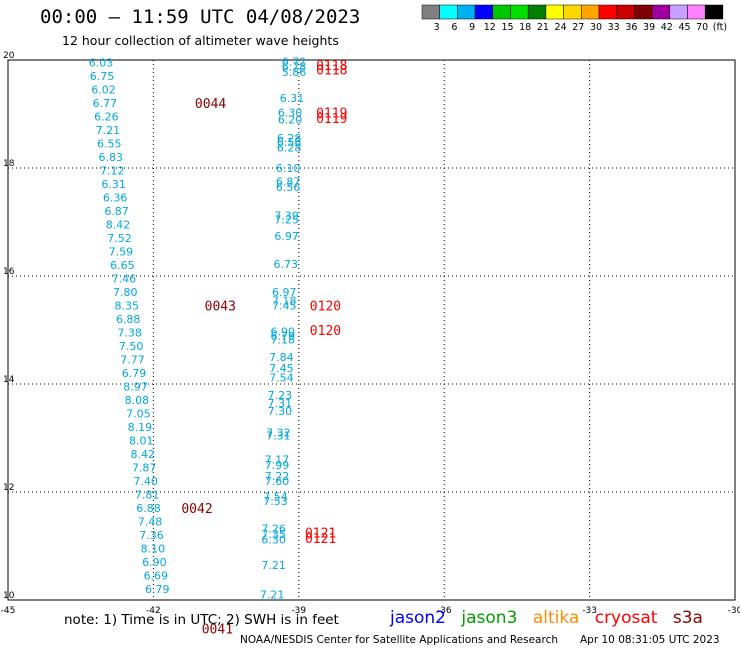 This screenshot has width=740, height=650. I want to click on legend-jason3: jason3, so click(489, 618).